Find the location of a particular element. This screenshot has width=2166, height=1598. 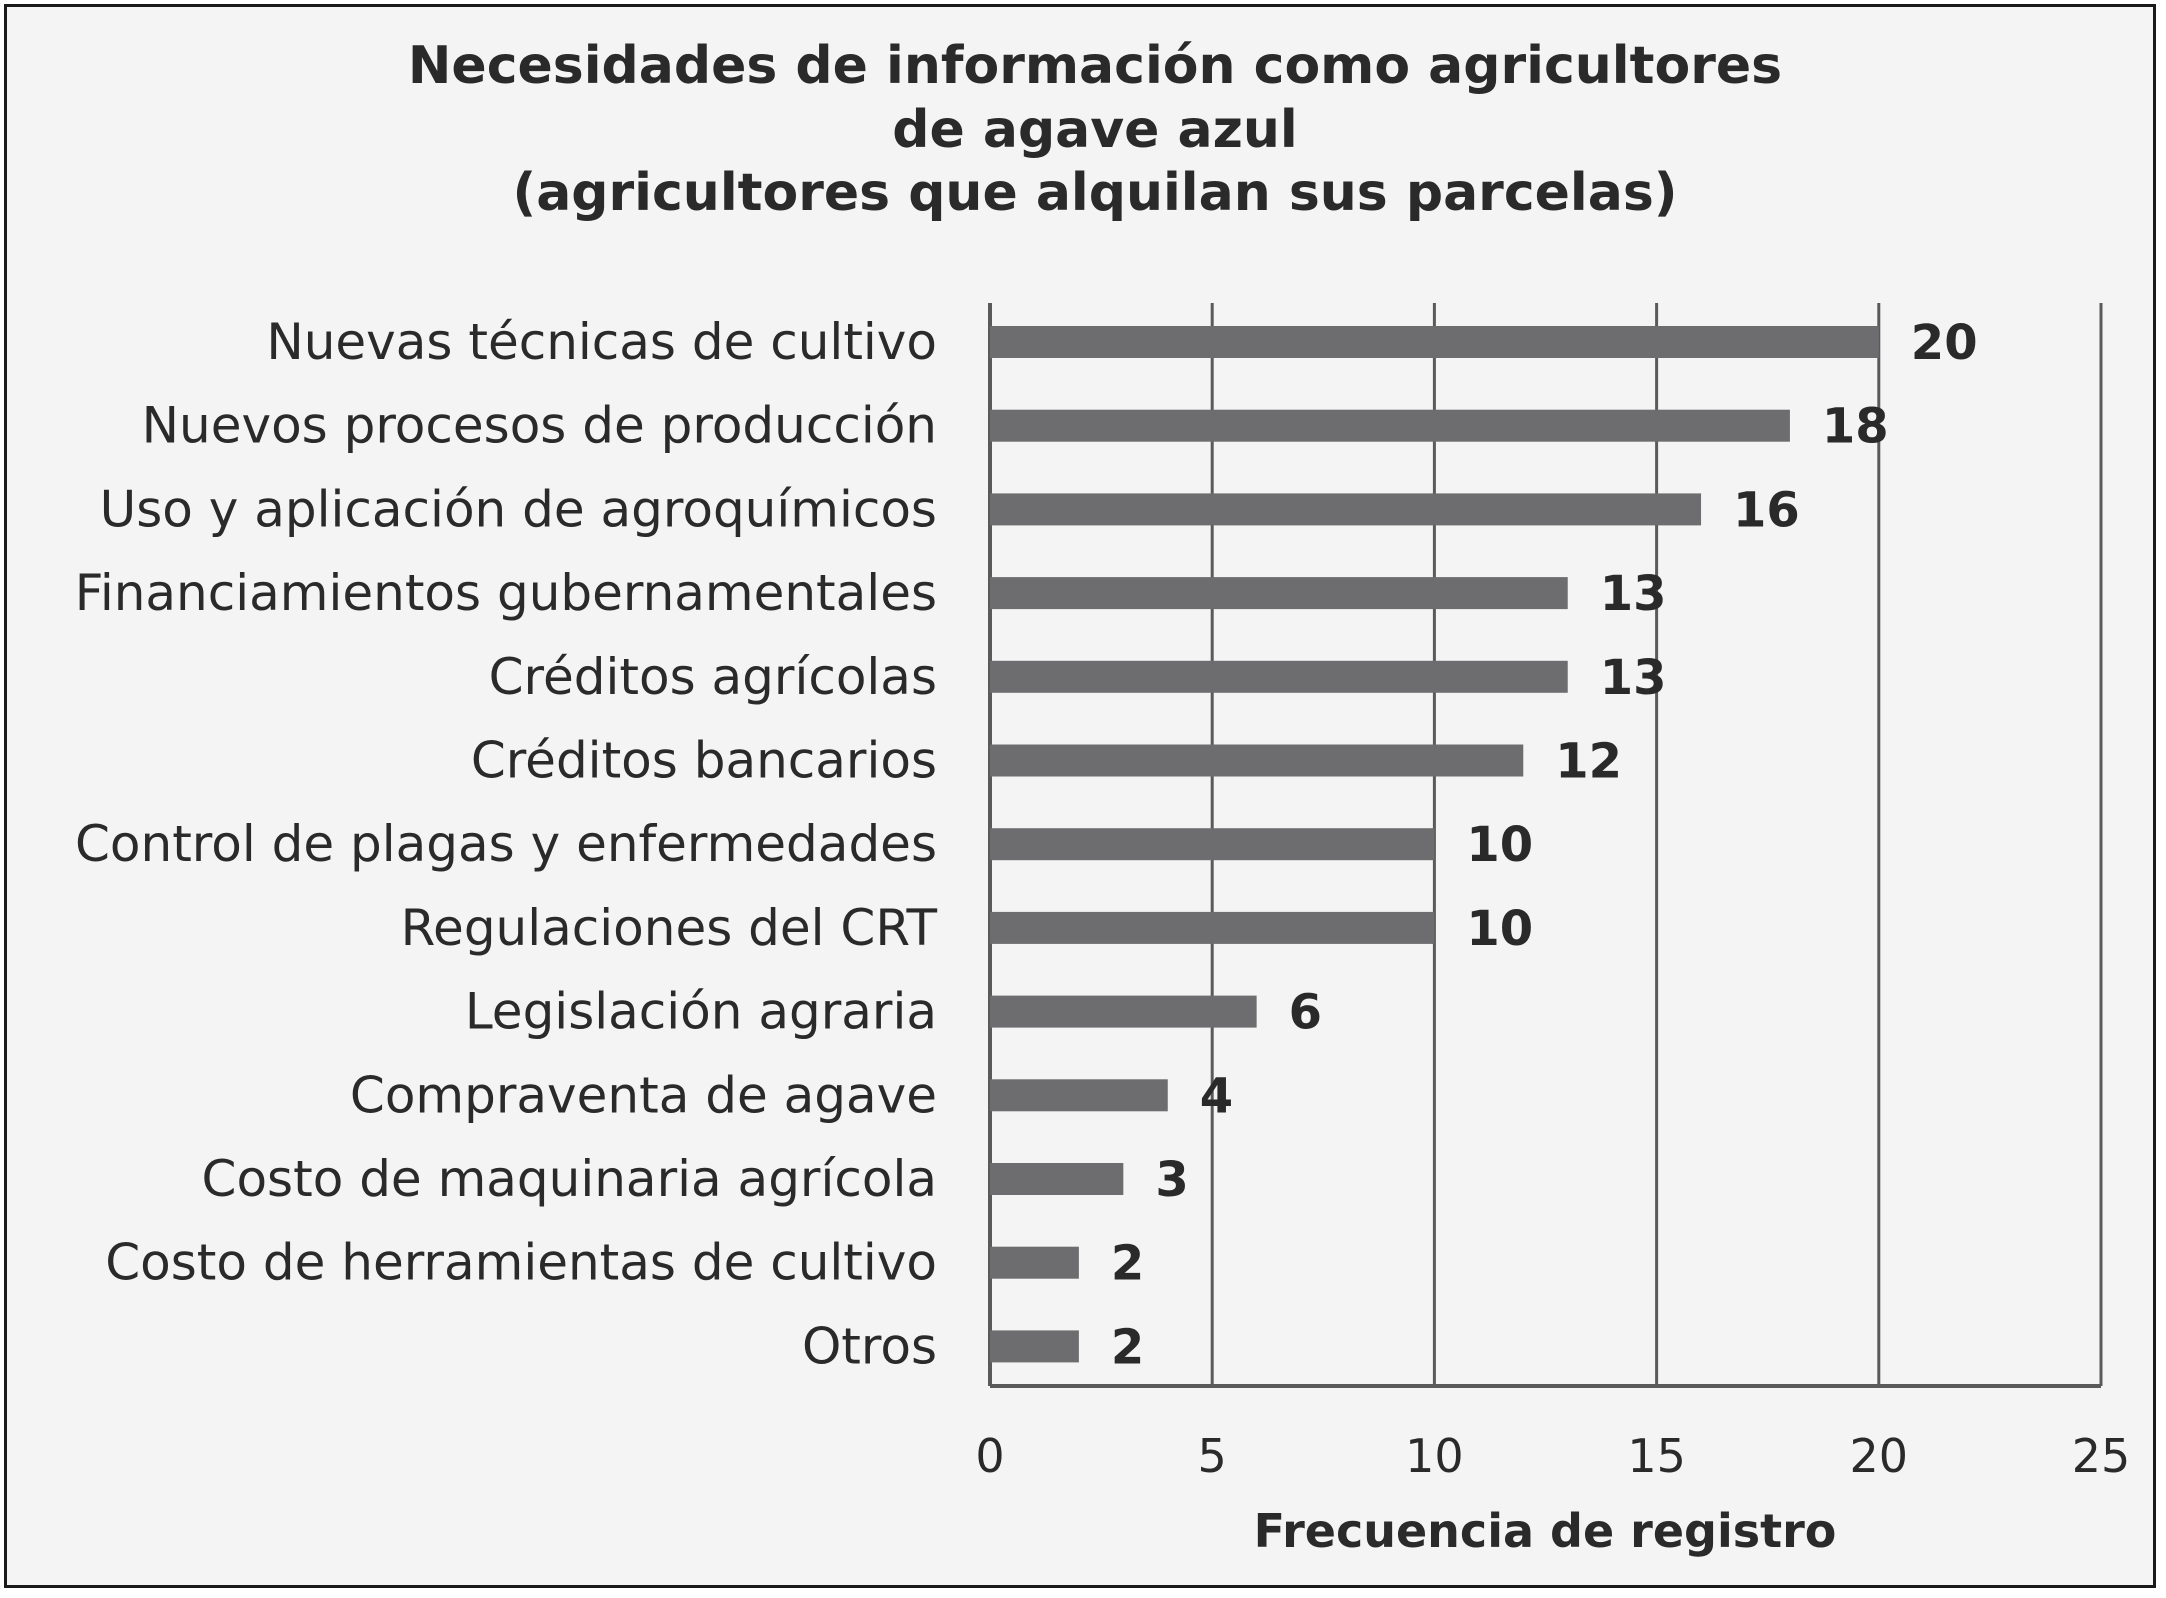

category-label: Nuevos procesos de producción is located at coordinates (539, 426).